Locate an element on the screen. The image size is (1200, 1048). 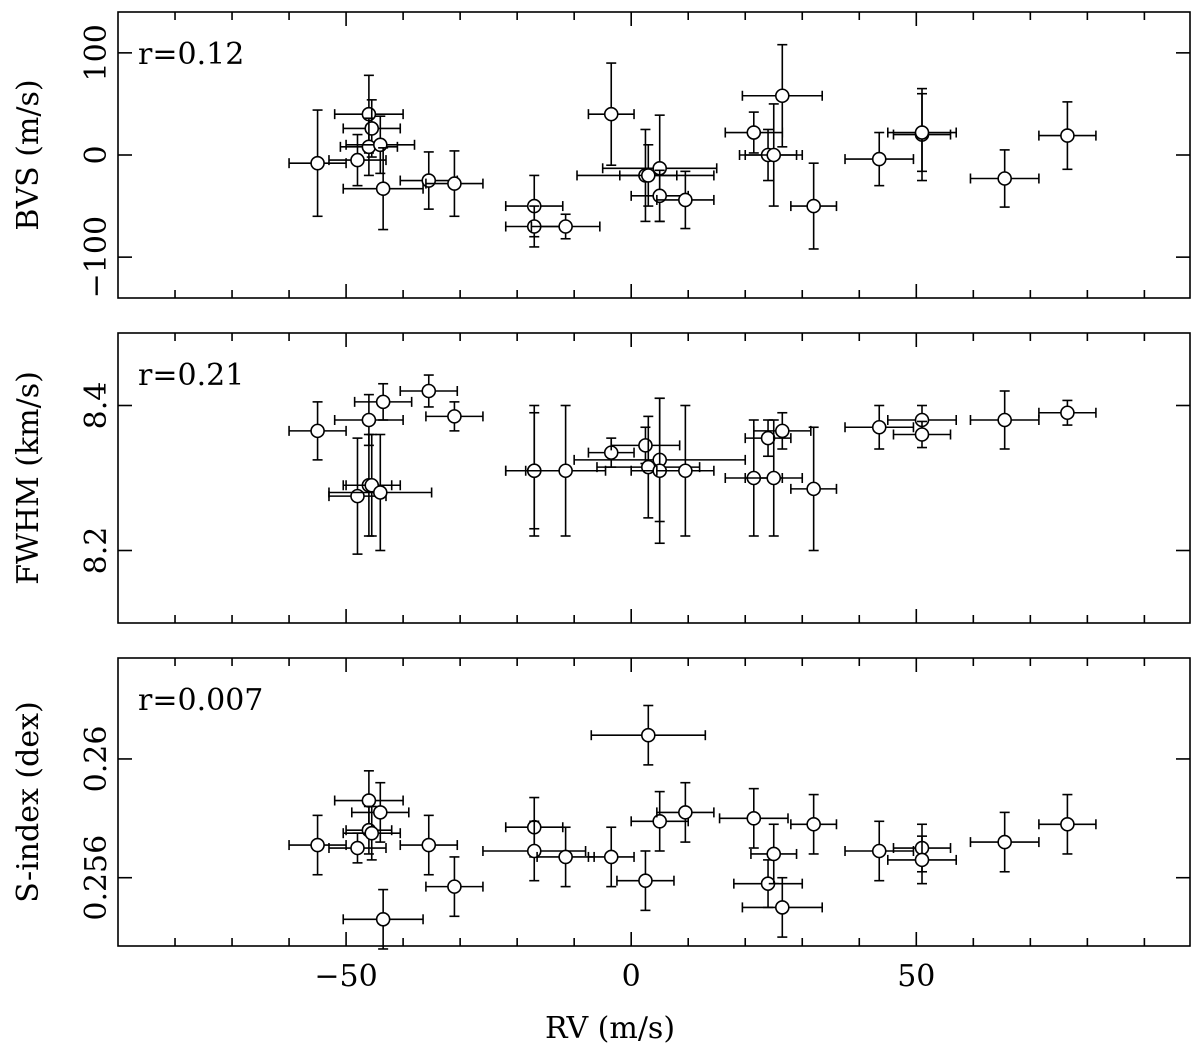
correlation-label: r=0.21 is located at coordinates (191, 375).